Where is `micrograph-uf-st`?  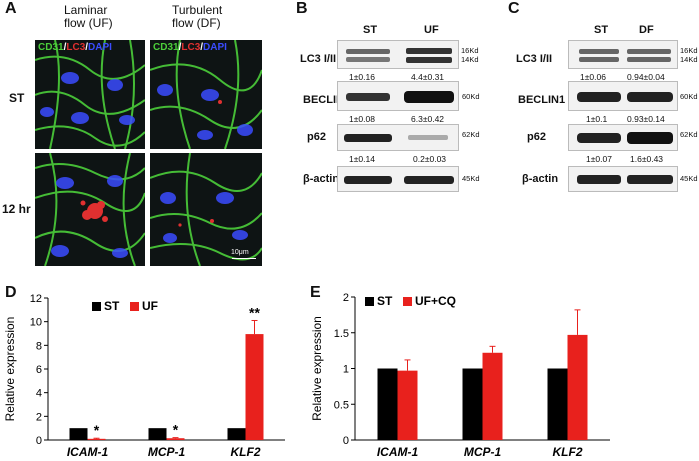 micrograph-uf-st is located at coordinates (90, 94).